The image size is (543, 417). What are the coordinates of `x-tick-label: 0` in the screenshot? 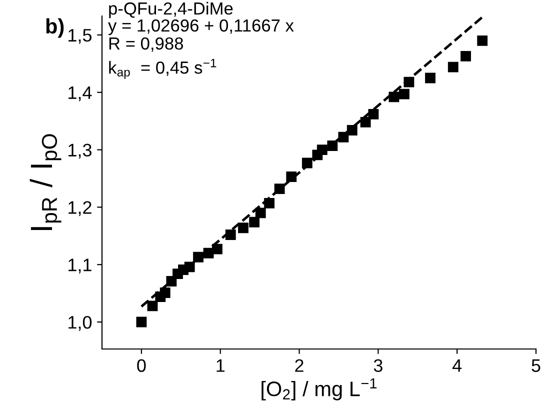 It's located at (141, 365).